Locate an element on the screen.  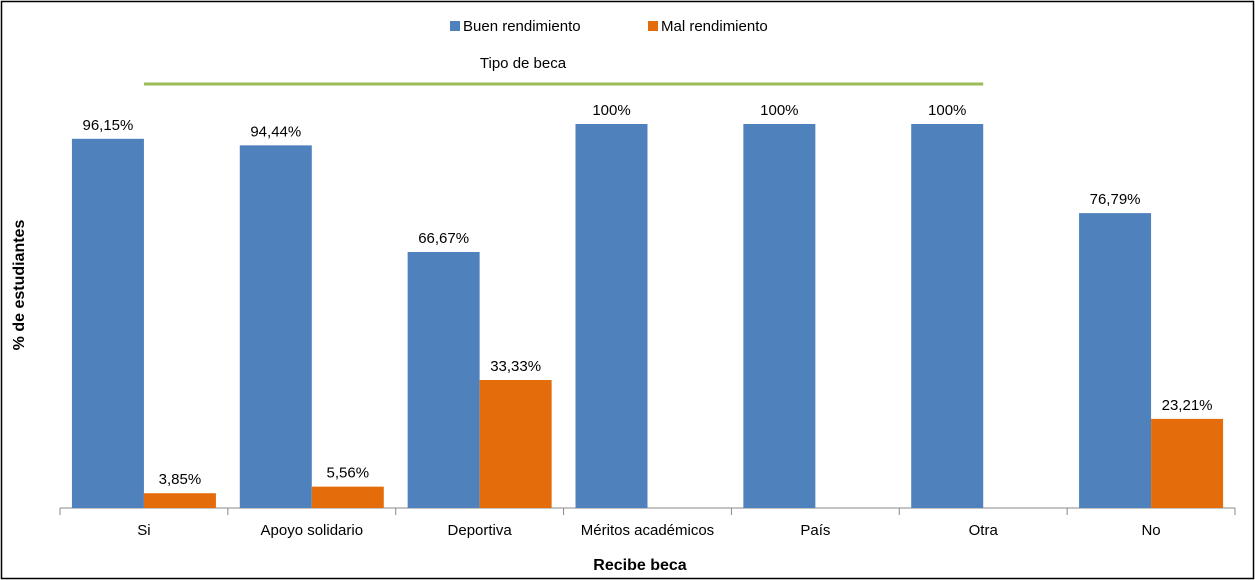
x-tick-label: Méritos académicos is located at coordinates (647, 530).